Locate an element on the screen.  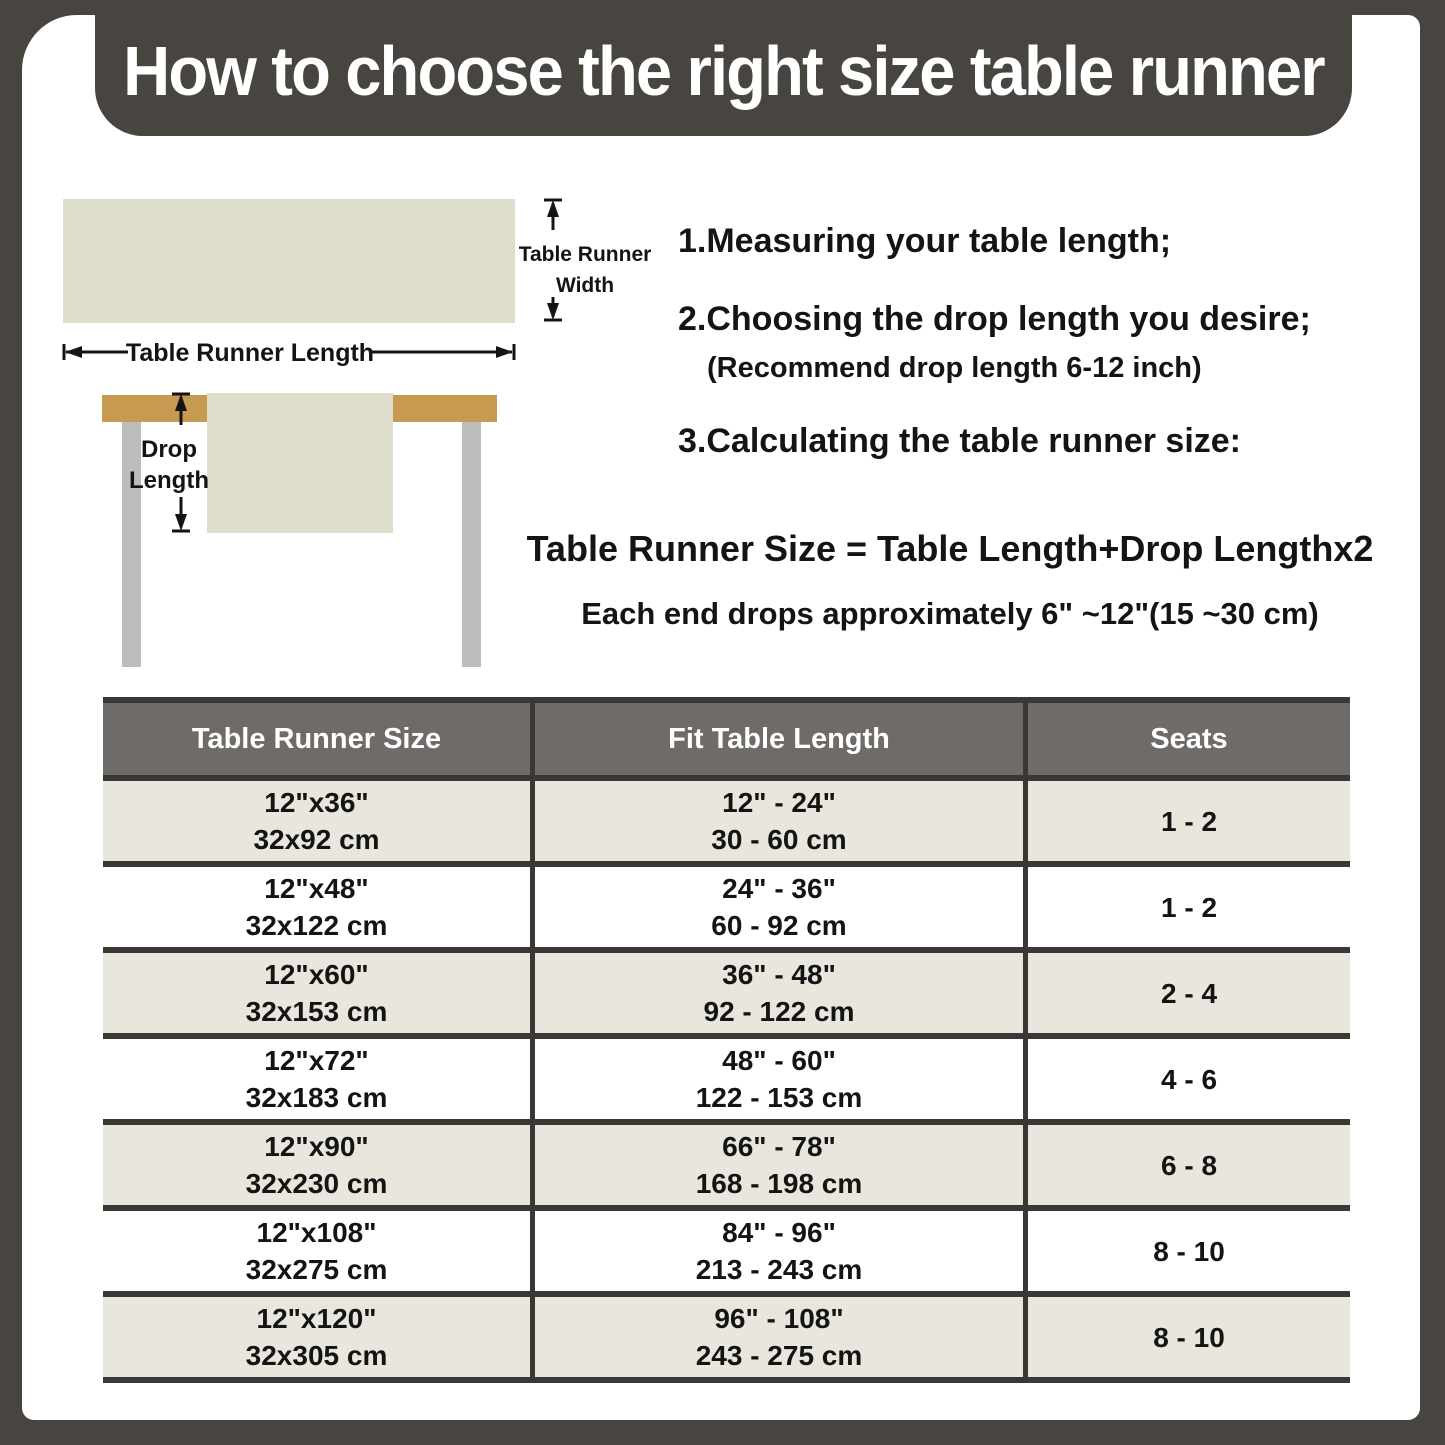
column-header-seats: Seats is located at coordinates (1186, 739).